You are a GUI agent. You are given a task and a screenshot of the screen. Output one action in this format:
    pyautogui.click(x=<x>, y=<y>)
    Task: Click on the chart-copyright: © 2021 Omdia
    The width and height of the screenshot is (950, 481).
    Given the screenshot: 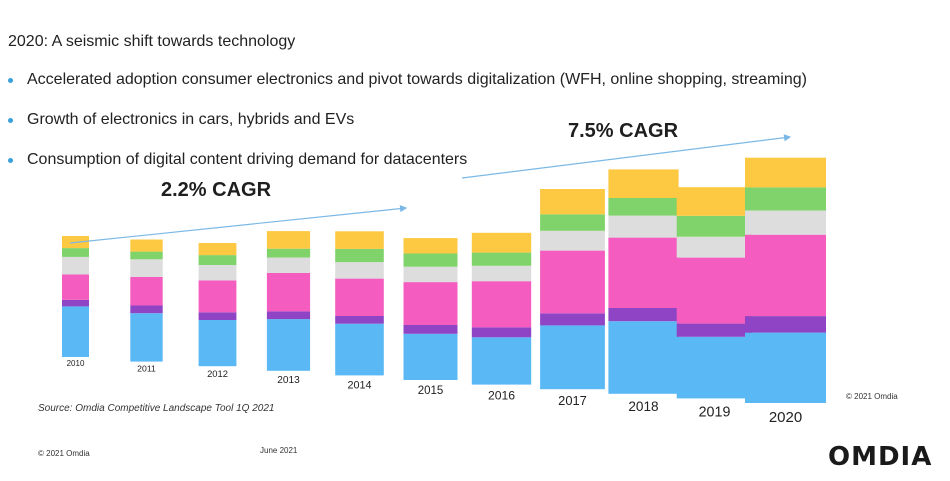 What is the action you would take?
    pyautogui.click(x=872, y=396)
    